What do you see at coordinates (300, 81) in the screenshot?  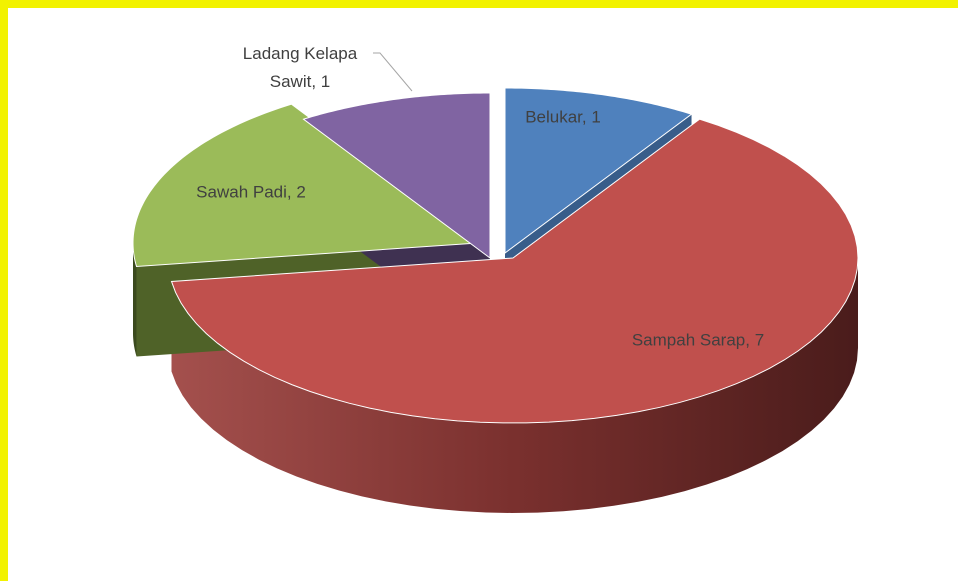 I see `data-label-line: Sawit, 1` at bounding box center [300, 81].